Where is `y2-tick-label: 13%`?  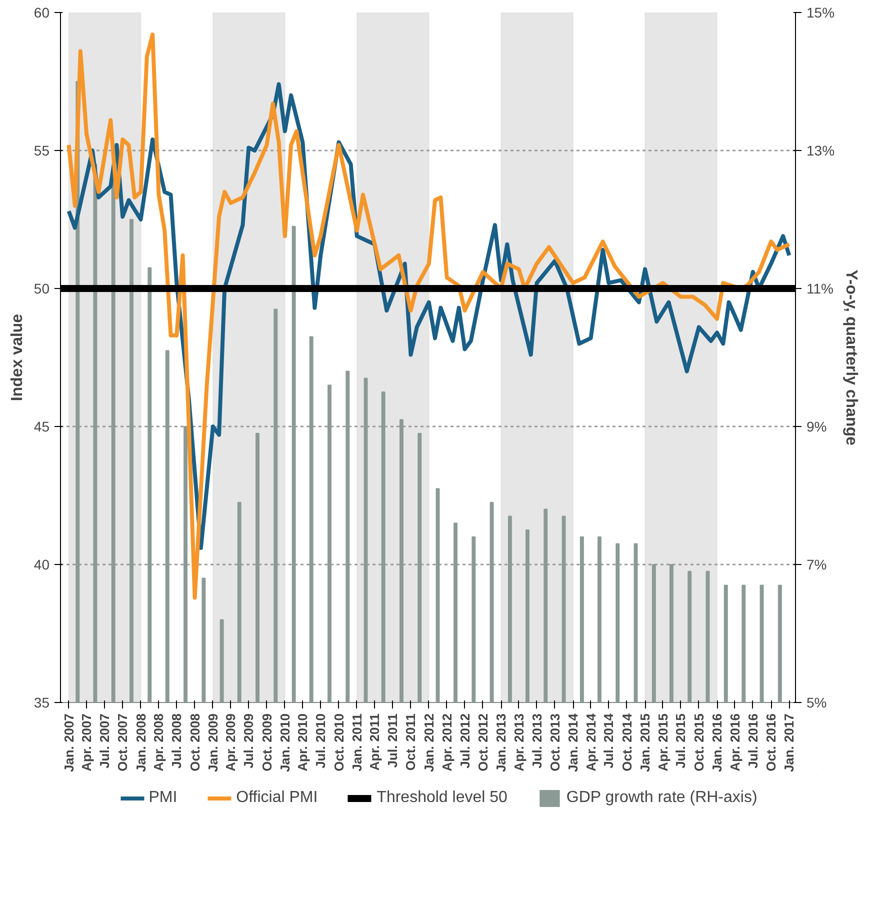
y2-tick-label: 13% is located at coordinates (820, 150).